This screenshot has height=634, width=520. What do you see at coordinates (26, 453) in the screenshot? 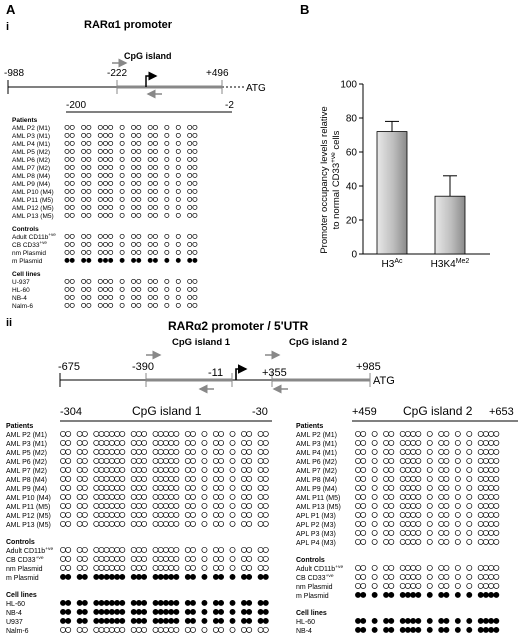
I see `row-label-aml-p5-m2: AML P5 (M2)` at bounding box center [26, 453].